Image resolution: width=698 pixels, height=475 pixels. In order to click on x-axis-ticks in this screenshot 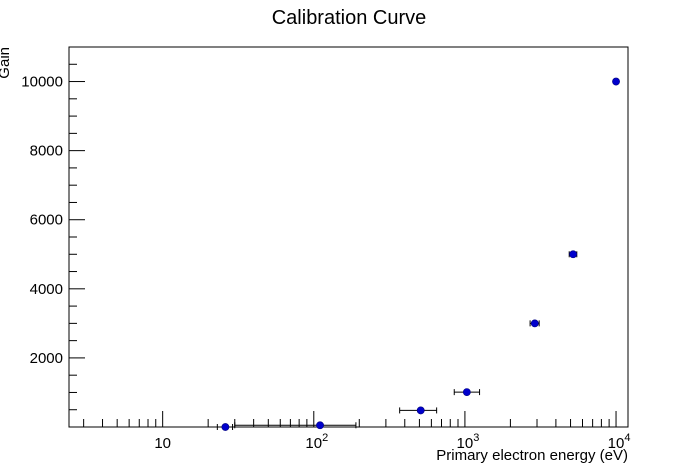, I will do `click(350, 419)`.